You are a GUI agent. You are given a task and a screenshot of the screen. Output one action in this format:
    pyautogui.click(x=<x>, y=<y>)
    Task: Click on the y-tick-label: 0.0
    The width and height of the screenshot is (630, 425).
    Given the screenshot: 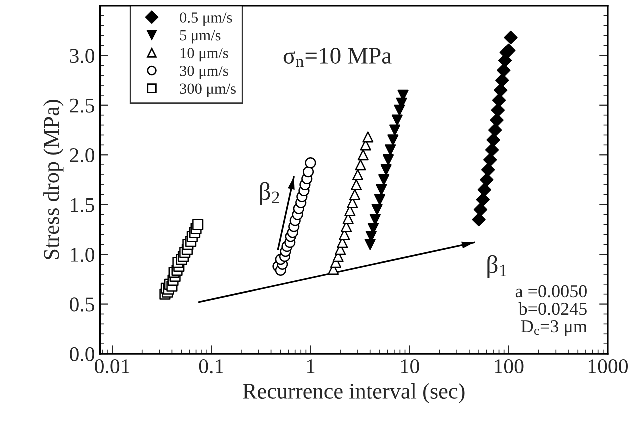 What is the action you would take?
    pyautogui.click(x=82, y=354)
    